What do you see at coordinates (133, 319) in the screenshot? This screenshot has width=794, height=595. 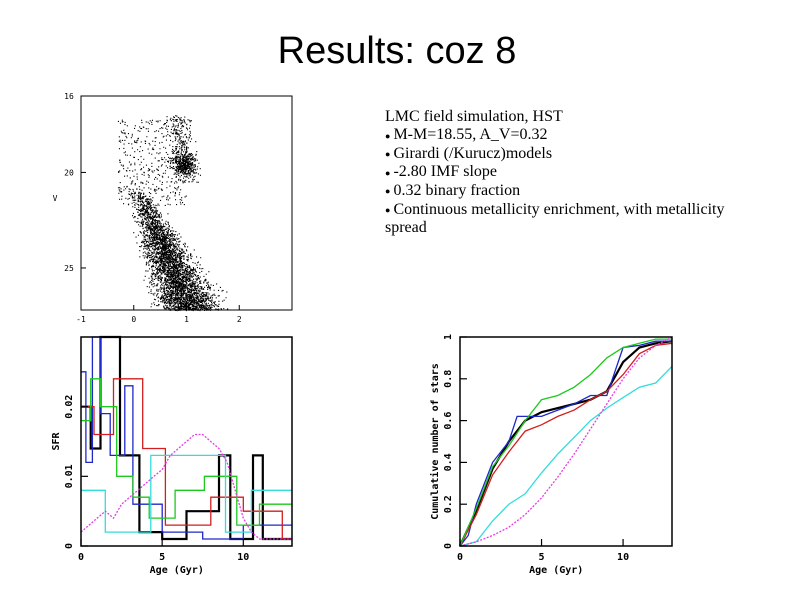 I see `cmd-xtick-label: 0` at bounding box center [133, 319].